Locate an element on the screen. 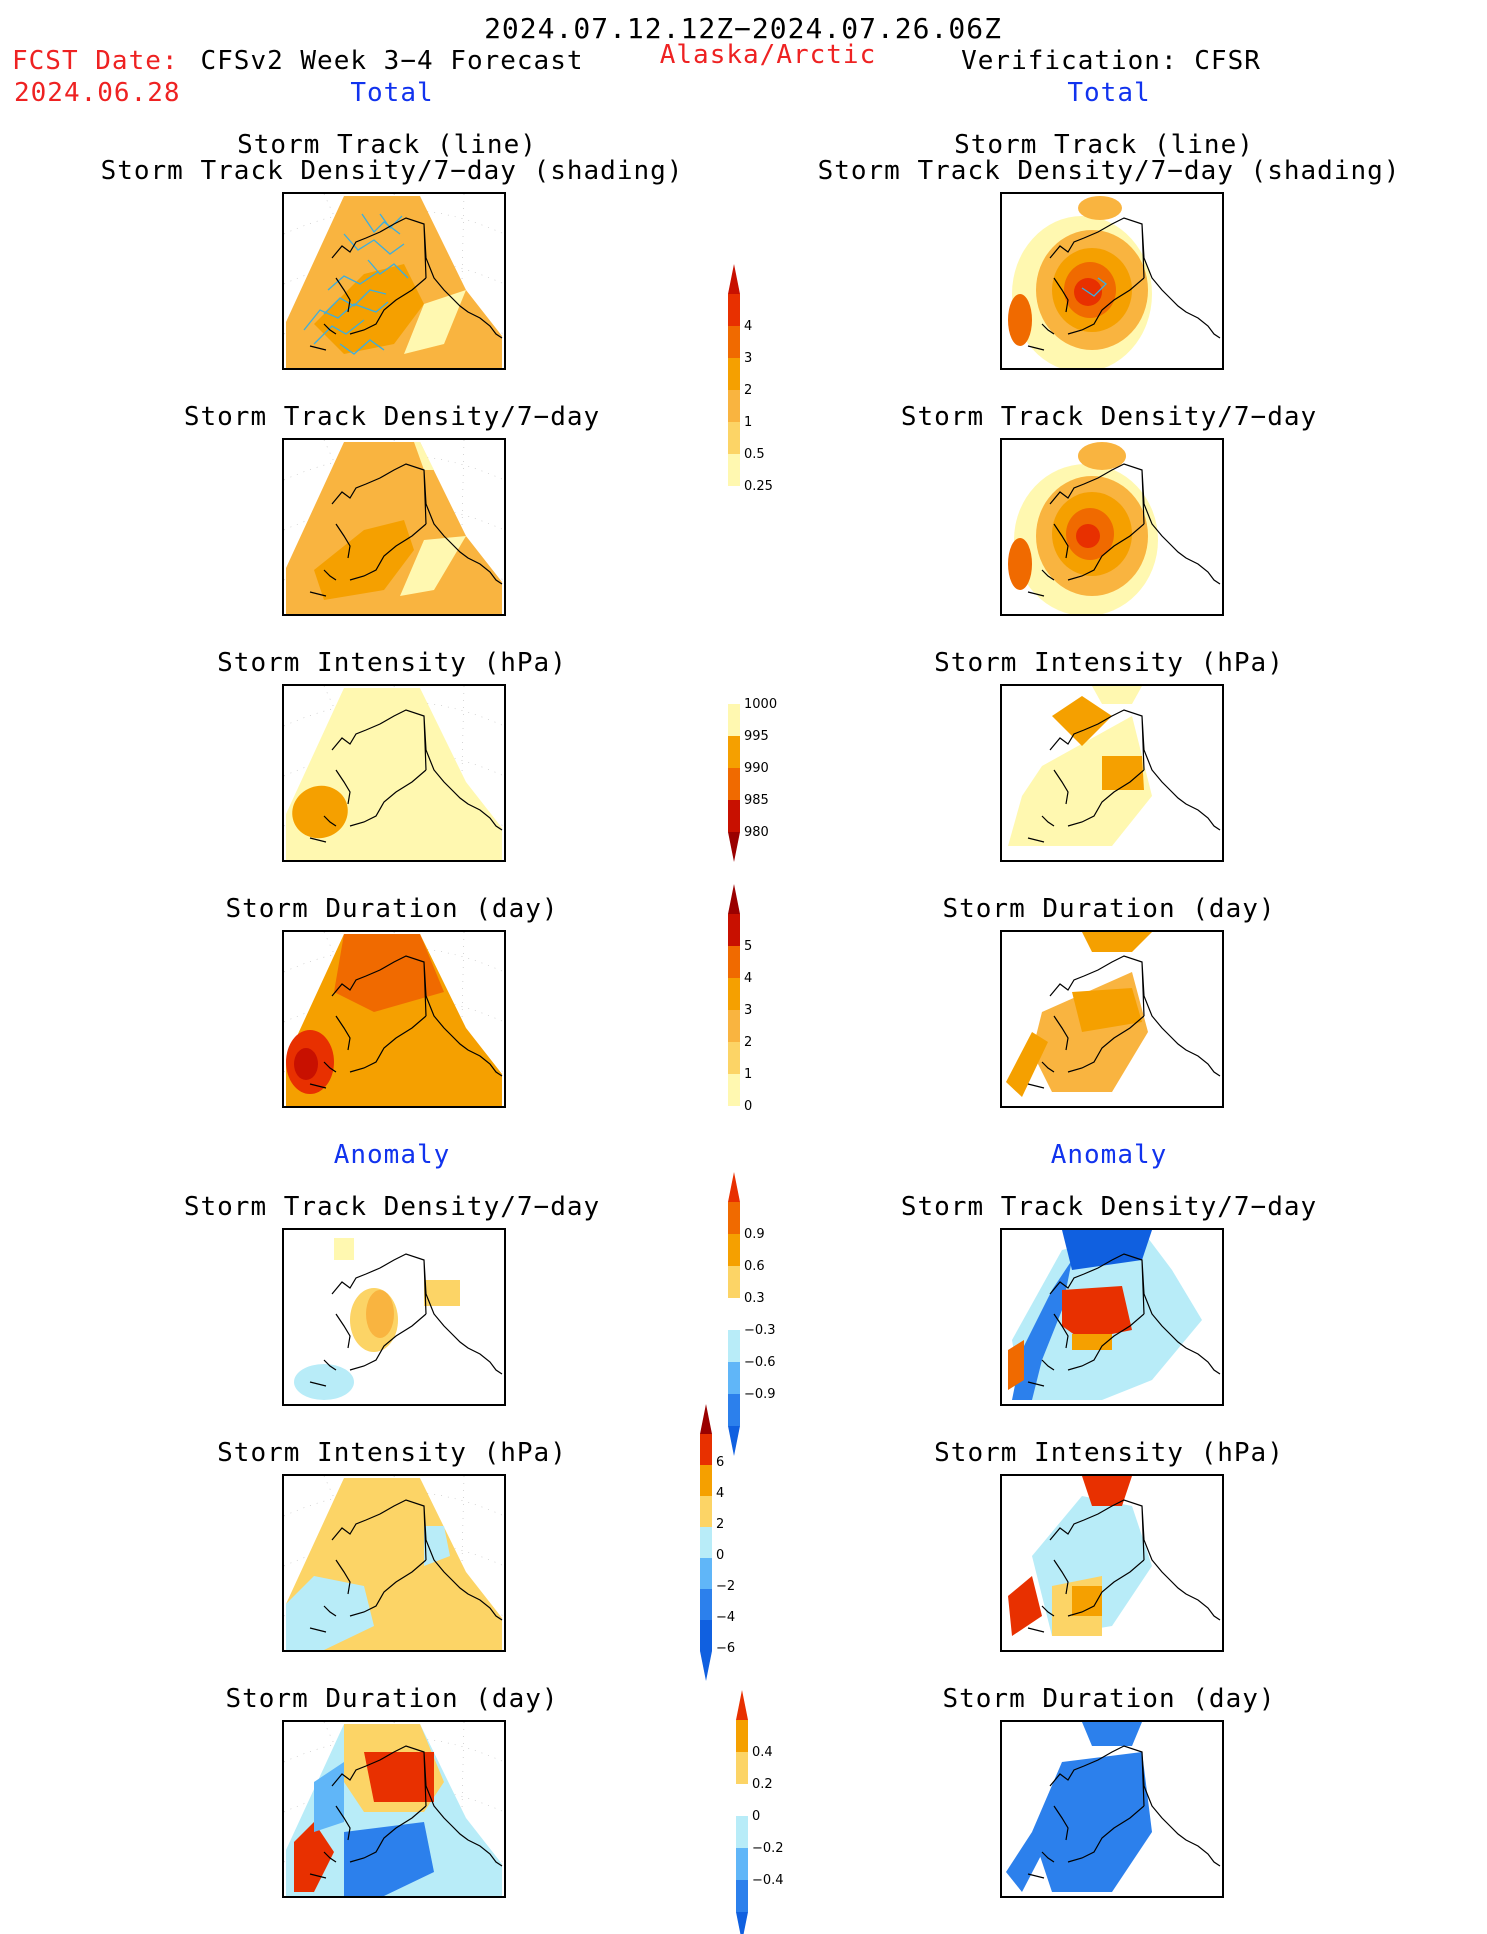  title-duration-right: Storm Duration (day) is located at coordinates (1109, 909).